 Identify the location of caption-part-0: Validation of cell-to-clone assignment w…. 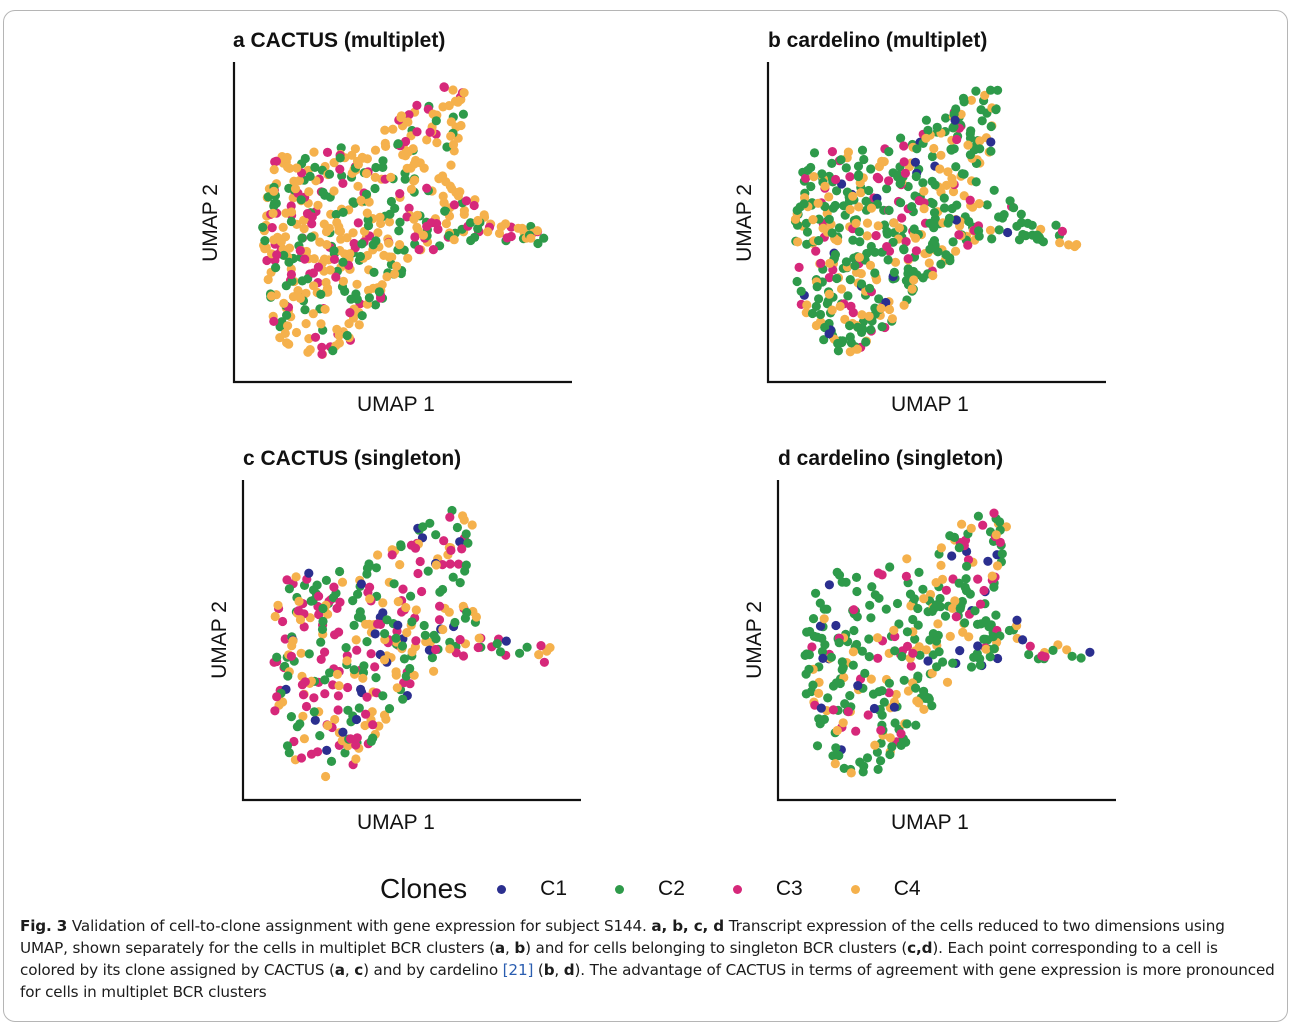
(359, 926).